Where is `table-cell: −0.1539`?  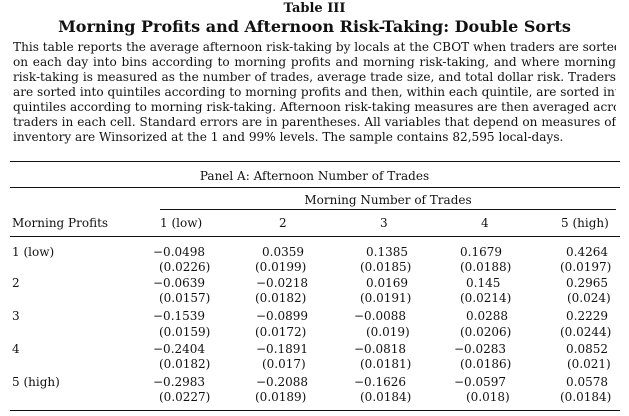 table-cell: −0.1539 is located at coordinates (179, 316).